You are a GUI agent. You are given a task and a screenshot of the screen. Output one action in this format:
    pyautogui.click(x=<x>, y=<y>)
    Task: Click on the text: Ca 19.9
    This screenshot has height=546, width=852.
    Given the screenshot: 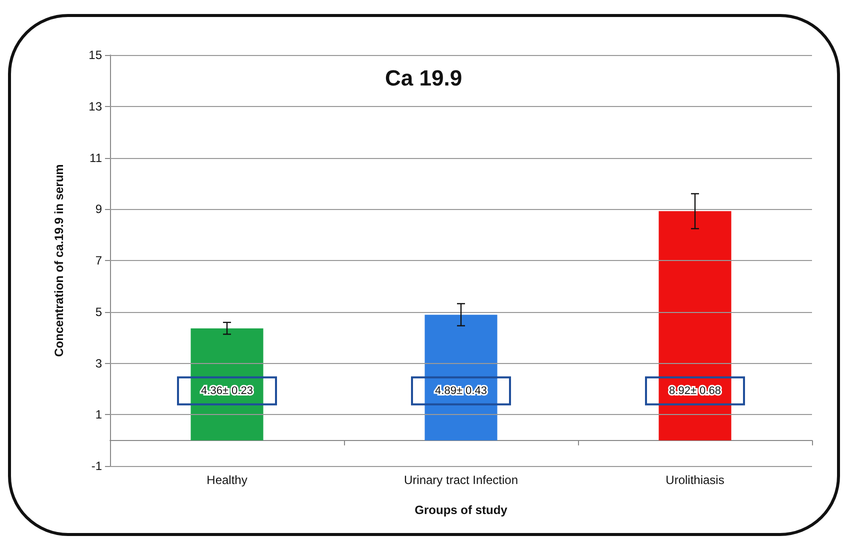 What is the action you would take?
    pyautogui.click(x=423, y=78)
    